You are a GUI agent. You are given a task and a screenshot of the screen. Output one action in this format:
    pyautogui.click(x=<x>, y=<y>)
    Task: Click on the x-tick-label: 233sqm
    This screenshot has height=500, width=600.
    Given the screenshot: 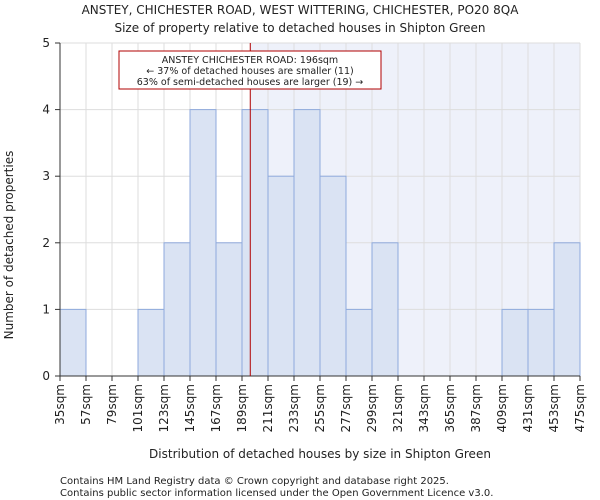 What is the action you would take?
    pyautogui.click(x=294, y=408)
    